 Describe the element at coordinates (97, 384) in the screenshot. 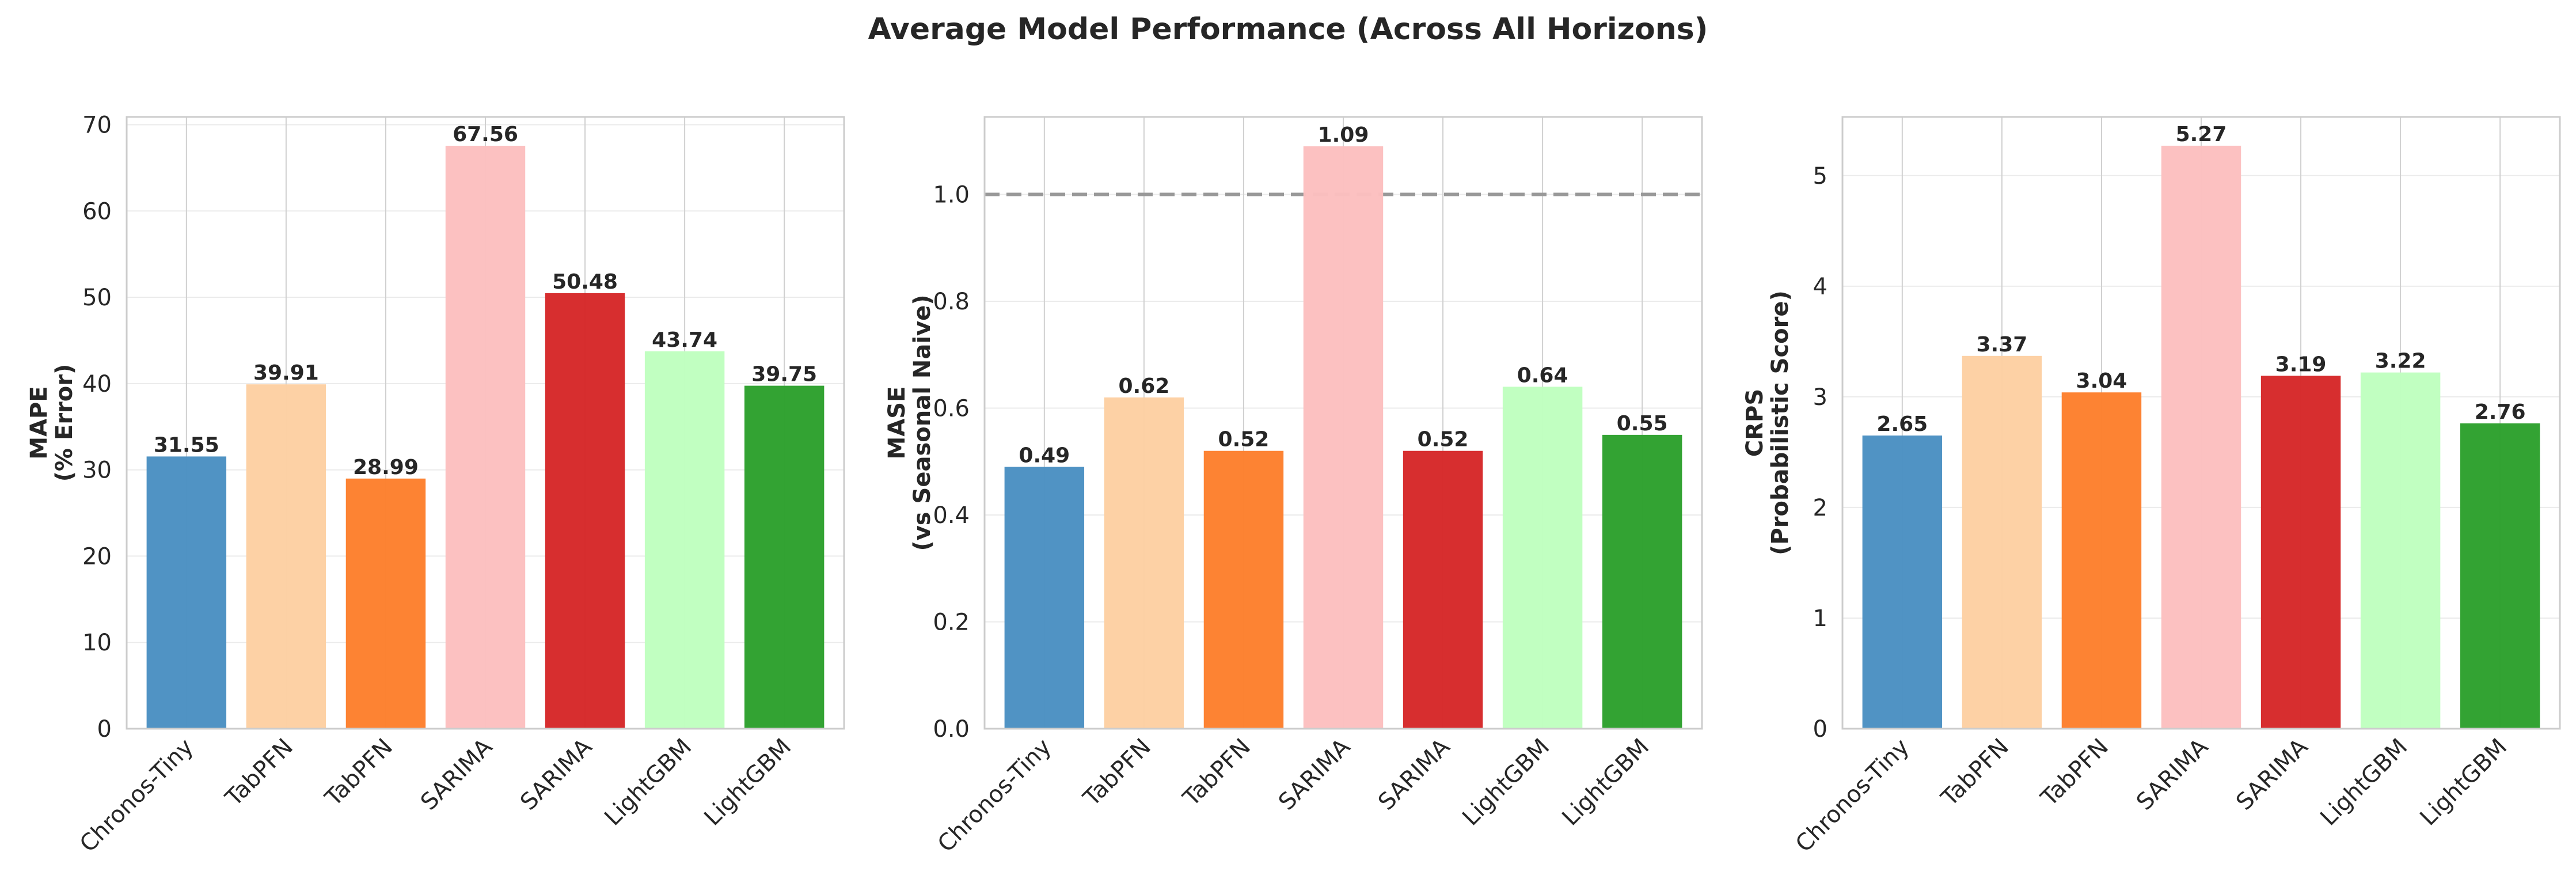

I see `y-tick-label: 40` at that location.